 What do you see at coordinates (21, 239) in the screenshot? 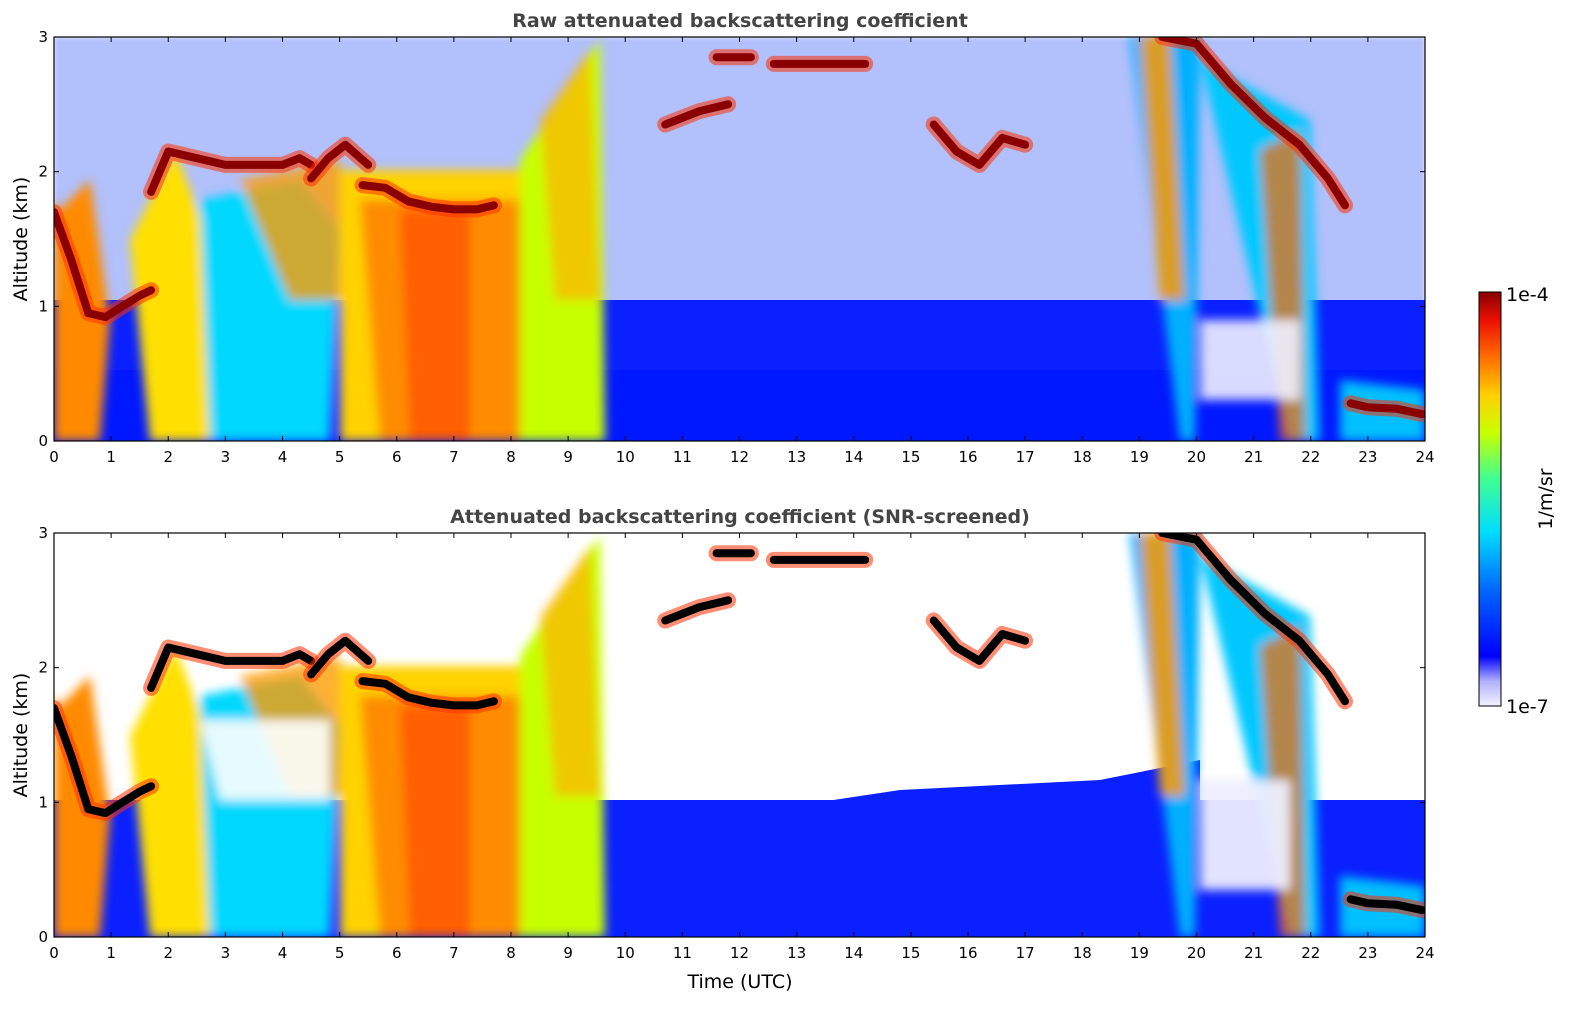
I see `raw-y-axis-label: Altitude (km)` at bounding box center [21, 239].